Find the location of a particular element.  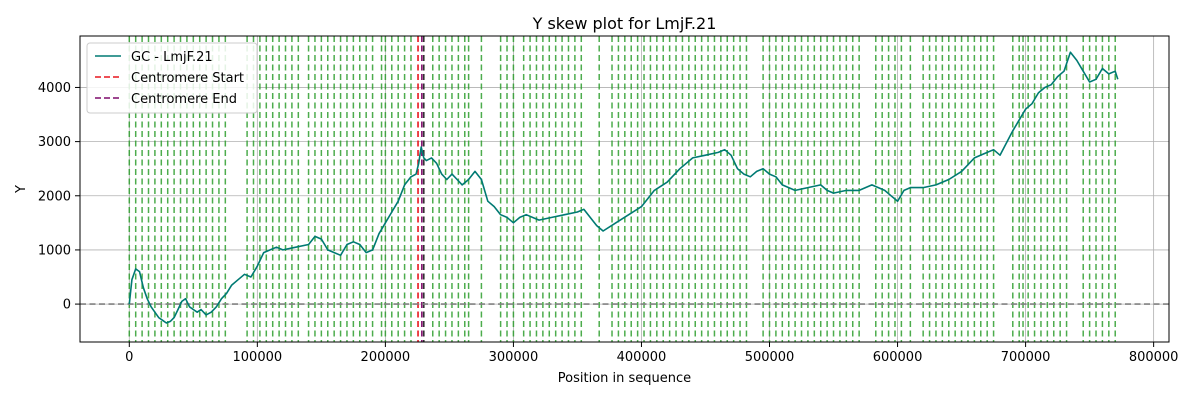

y-tick-label: 4000 is located at coordinates (54, 88).